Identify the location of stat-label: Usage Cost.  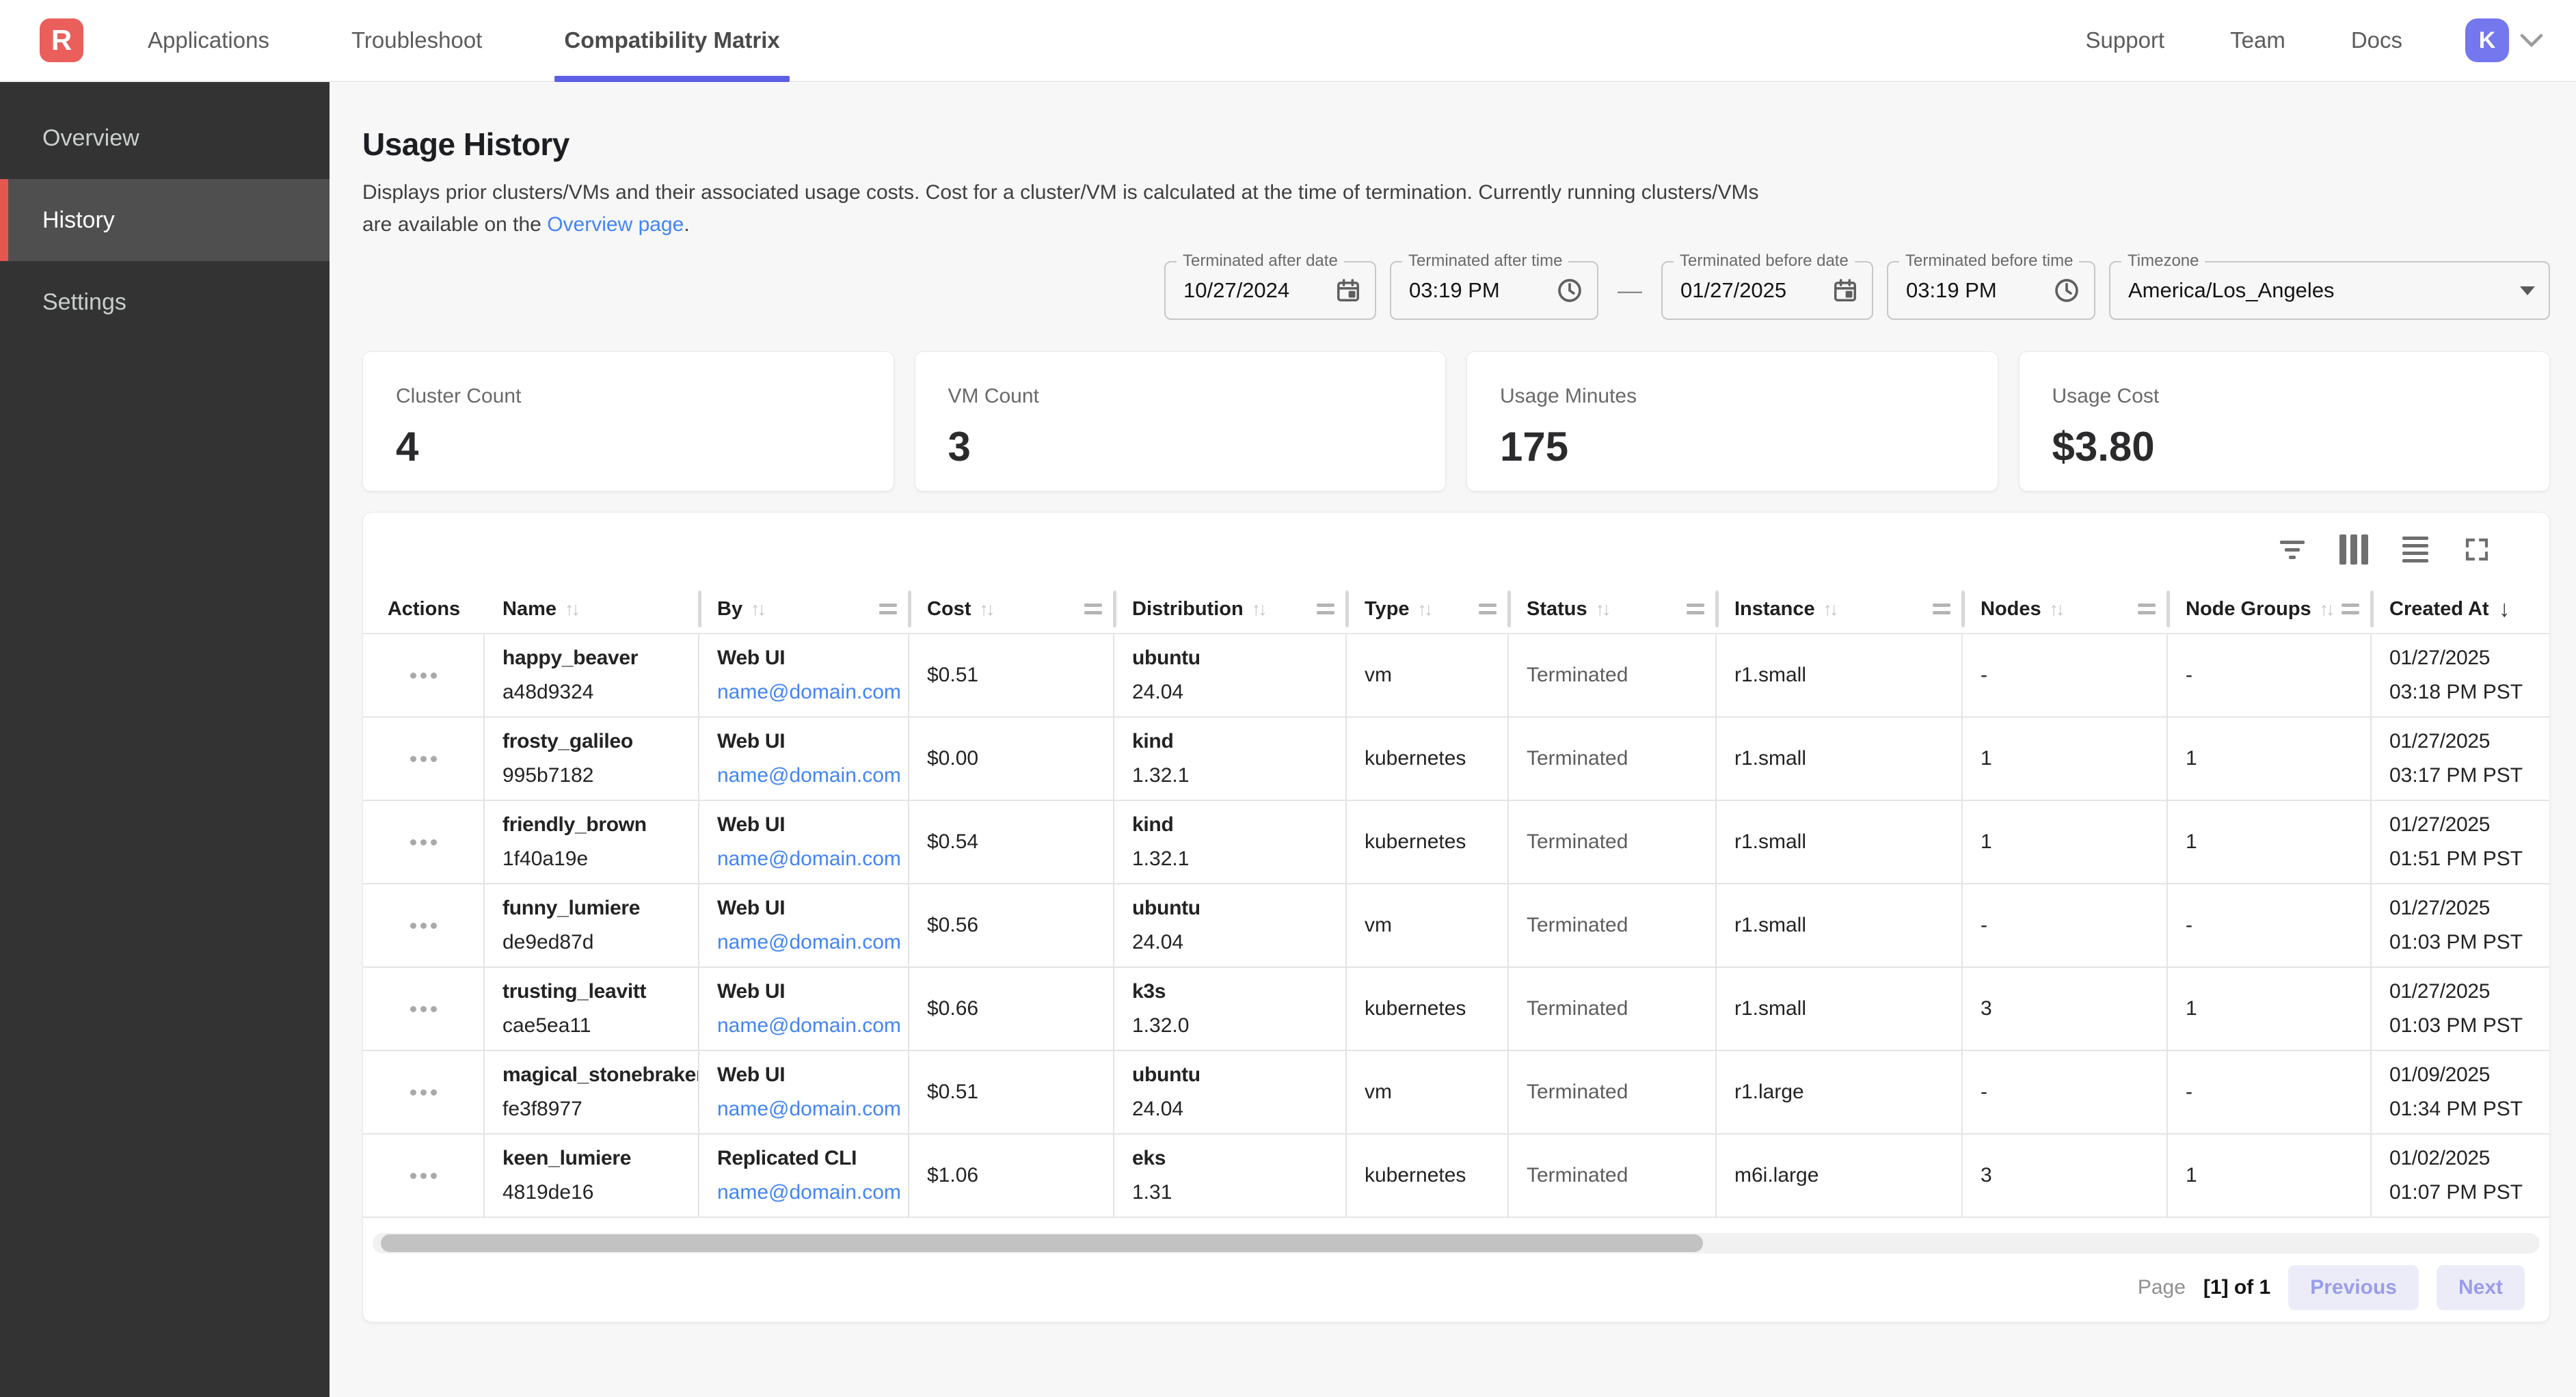
(2106, 396).